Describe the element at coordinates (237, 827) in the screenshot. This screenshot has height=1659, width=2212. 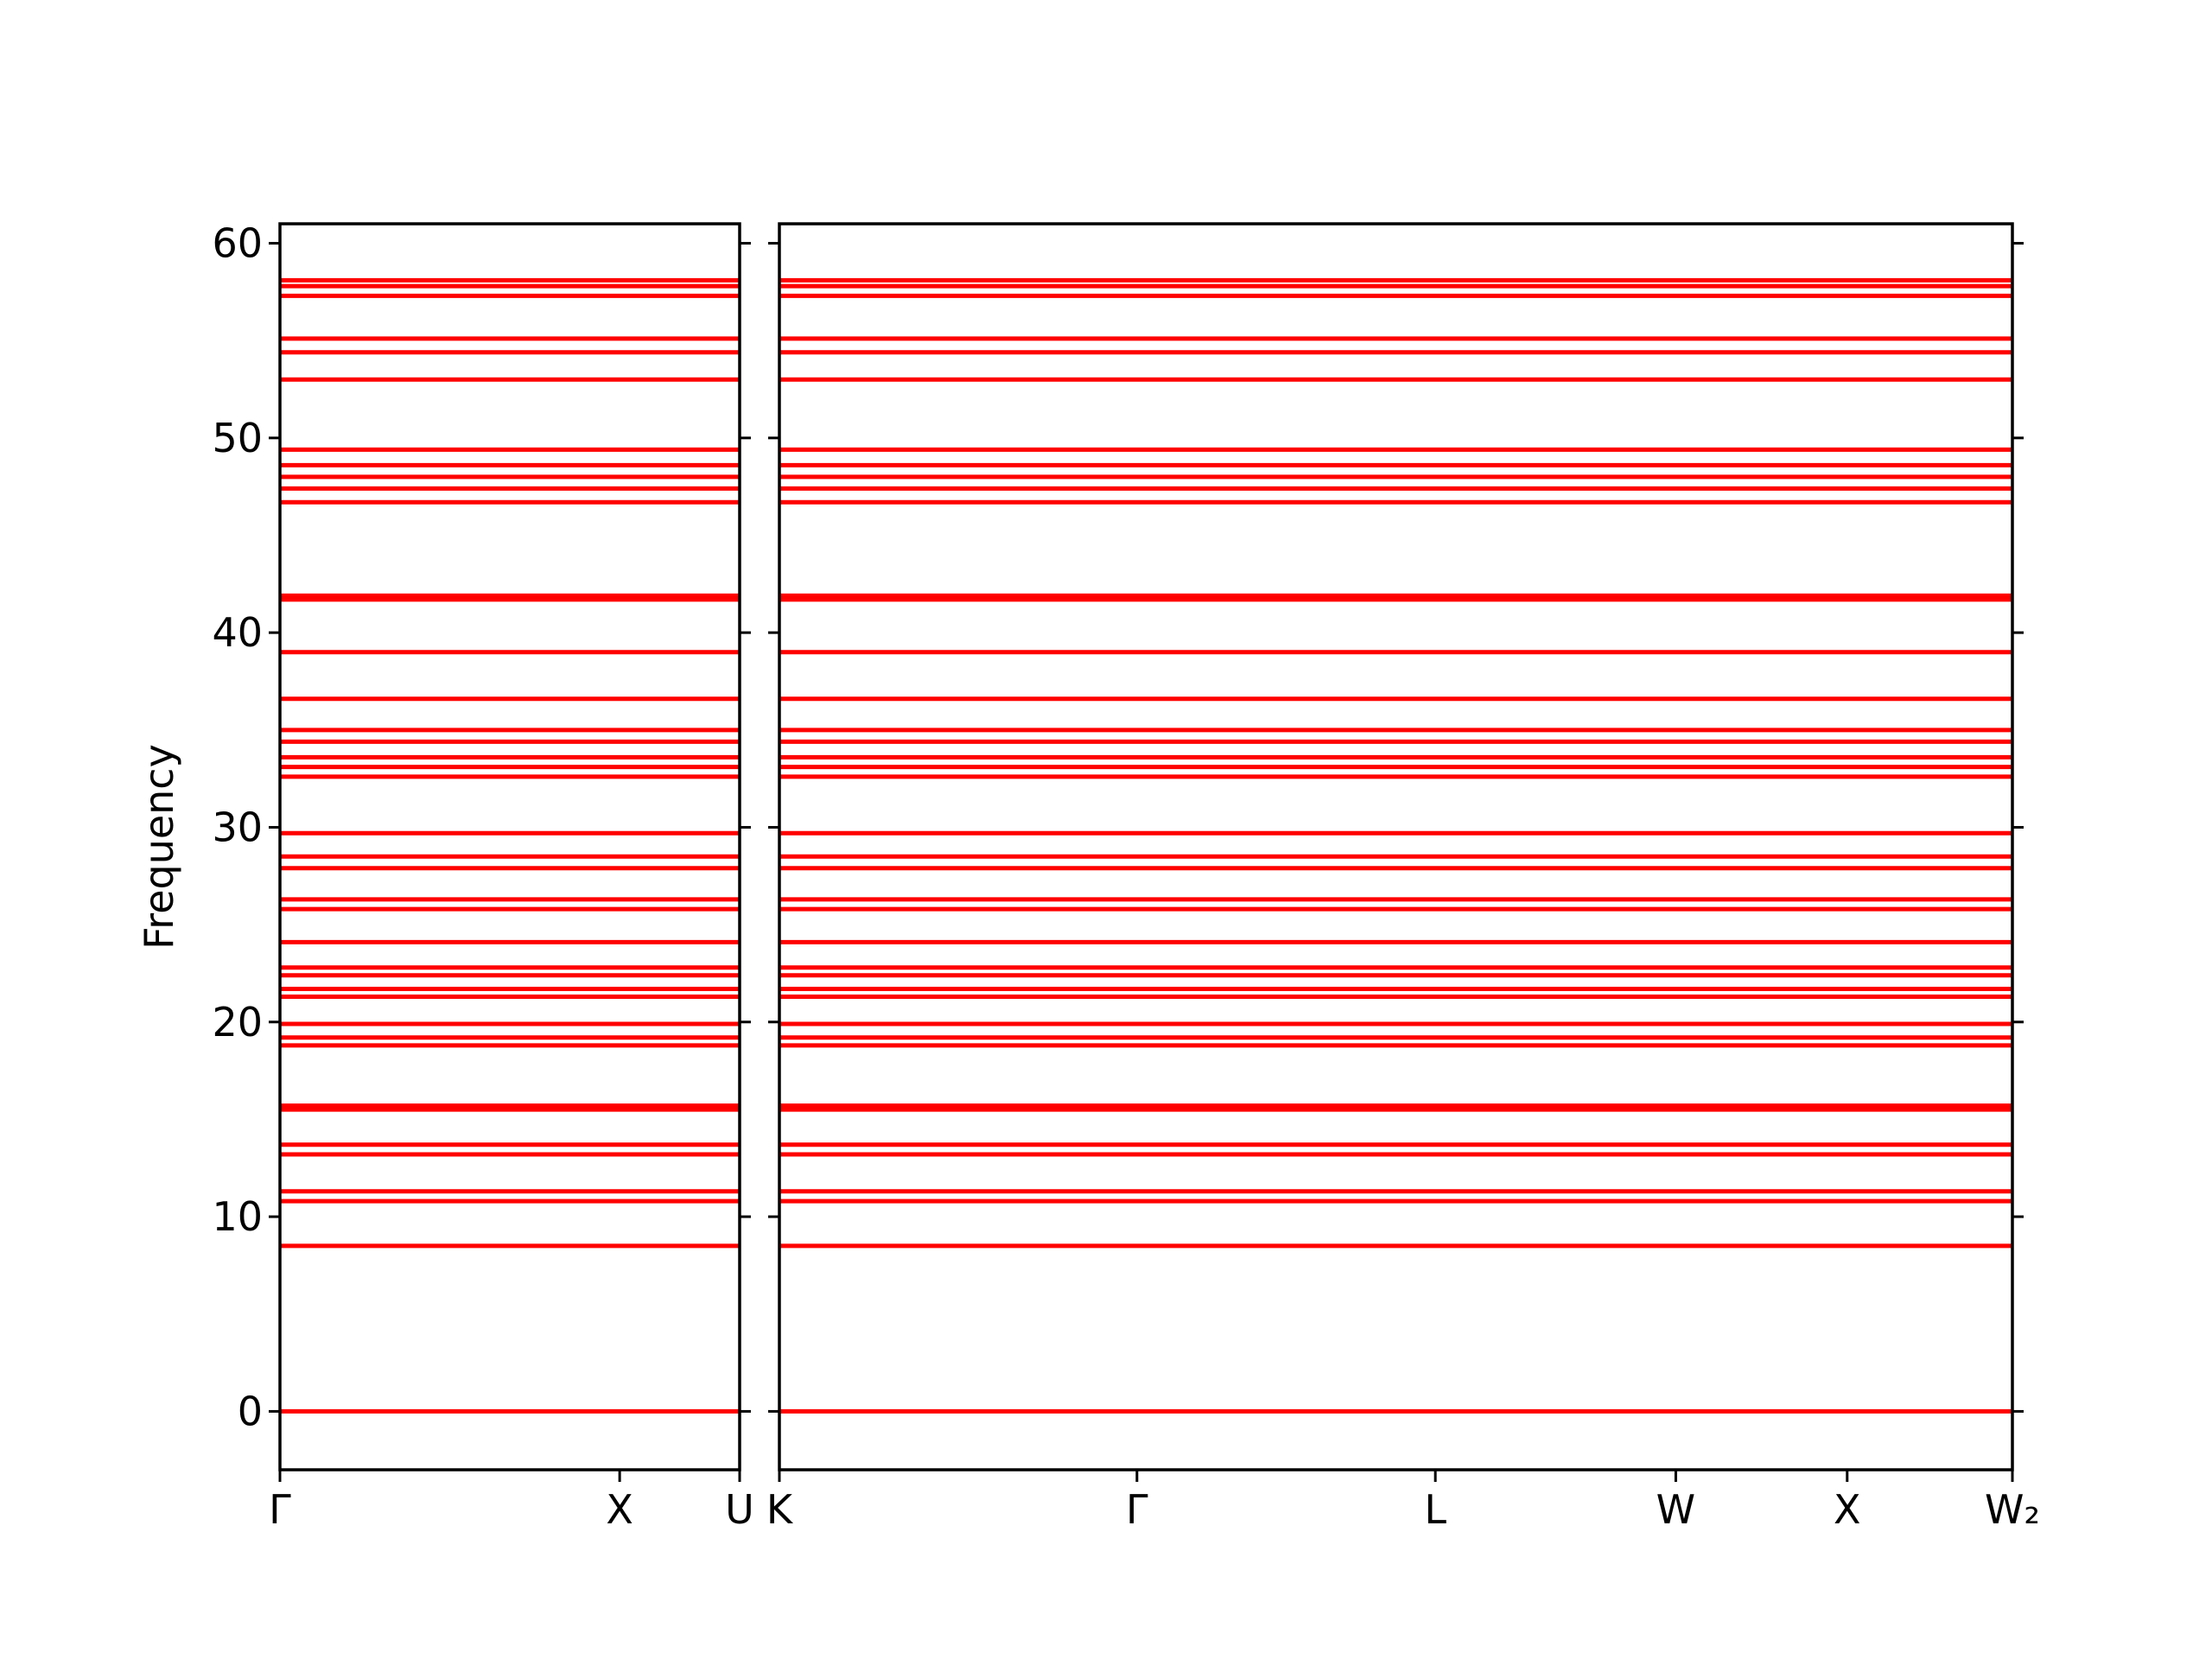
I see `y-tick-label: 30` at that location.